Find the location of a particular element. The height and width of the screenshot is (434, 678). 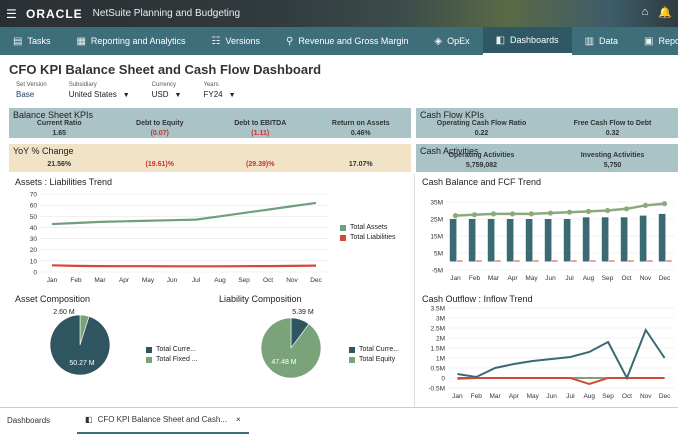

assets-liabilities-legend: Total Assets Total Liabilities is located at coordinates (368, 234).